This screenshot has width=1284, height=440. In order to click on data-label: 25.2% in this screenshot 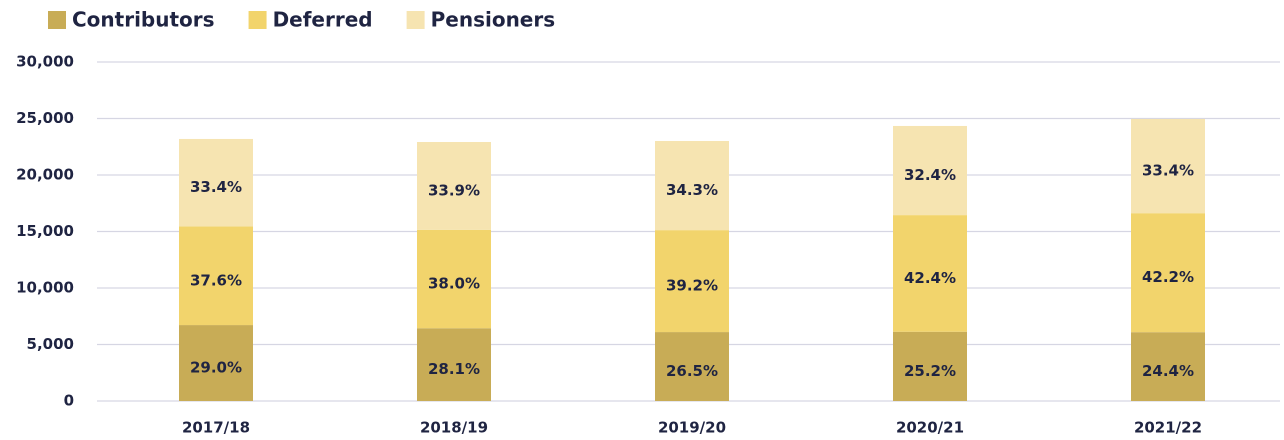, I will do `click(930, 371)`.